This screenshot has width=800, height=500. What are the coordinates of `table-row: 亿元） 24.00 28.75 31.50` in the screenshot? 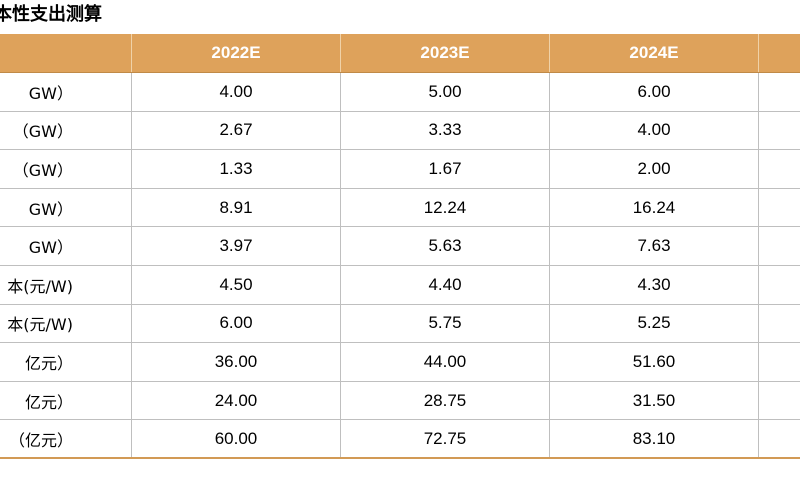 It's located at (400, 401).